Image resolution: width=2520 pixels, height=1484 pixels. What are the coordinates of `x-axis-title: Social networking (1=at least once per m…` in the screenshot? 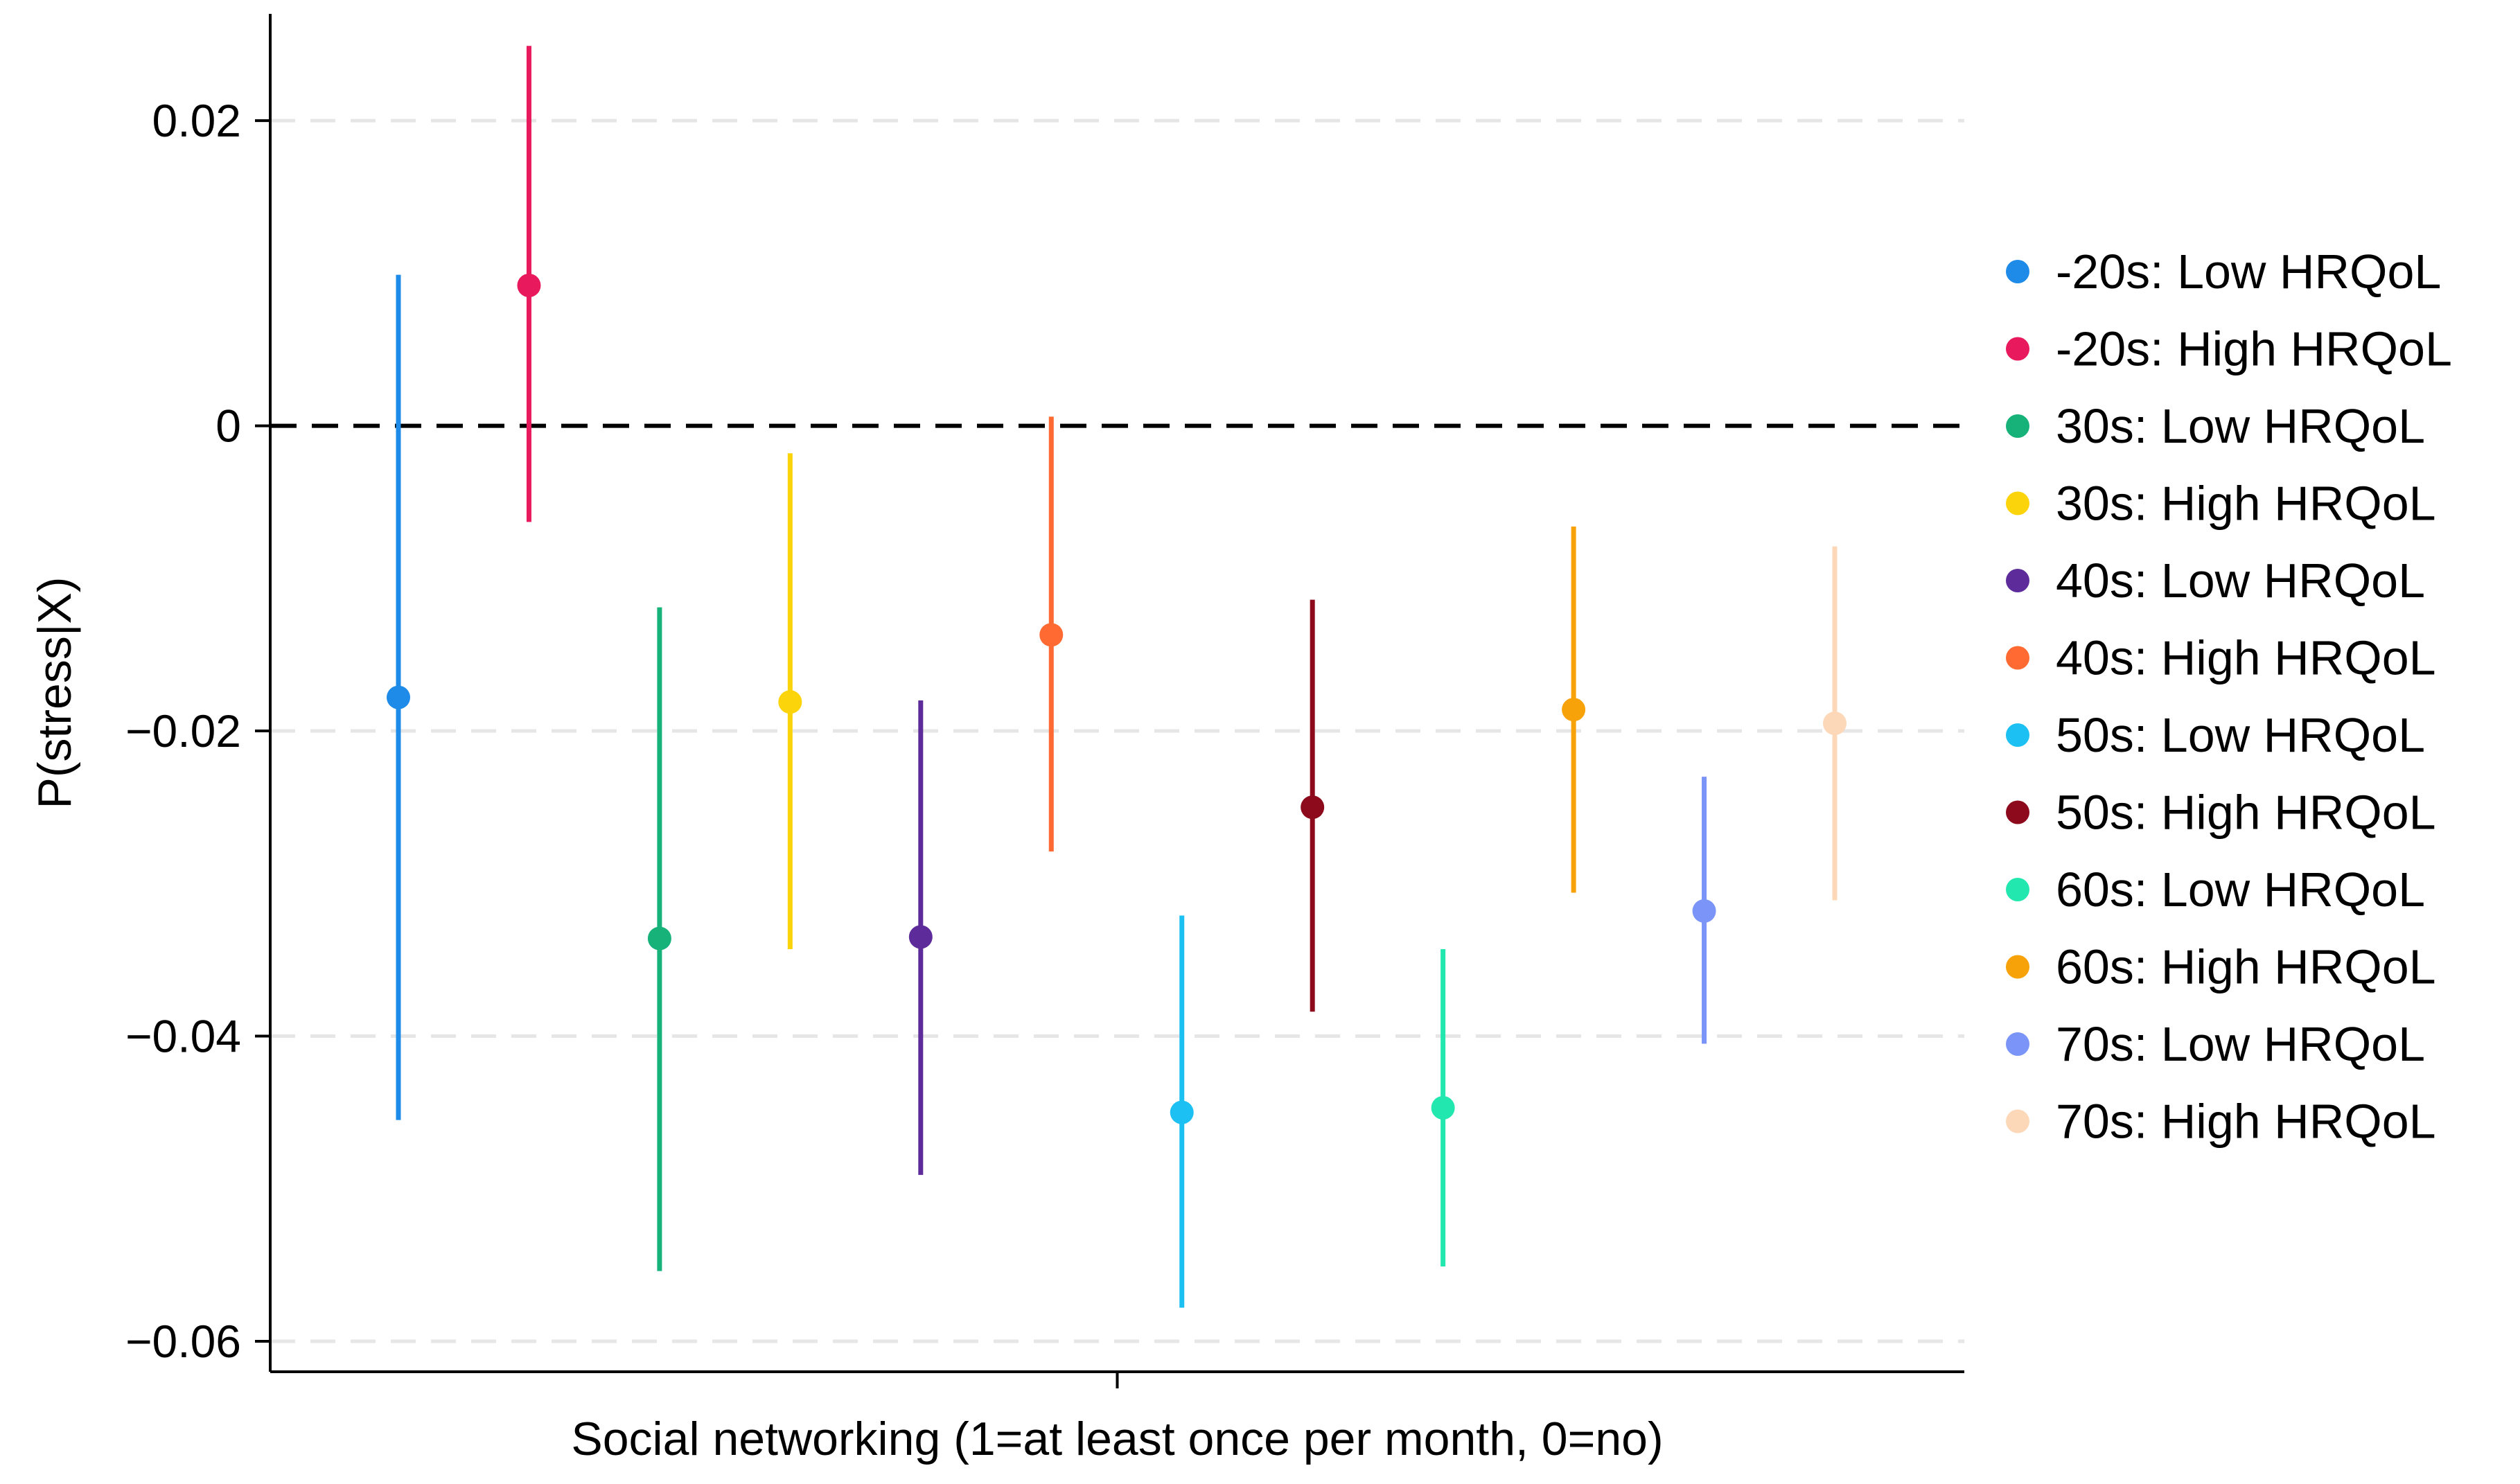 It's located at (1117, 1439).